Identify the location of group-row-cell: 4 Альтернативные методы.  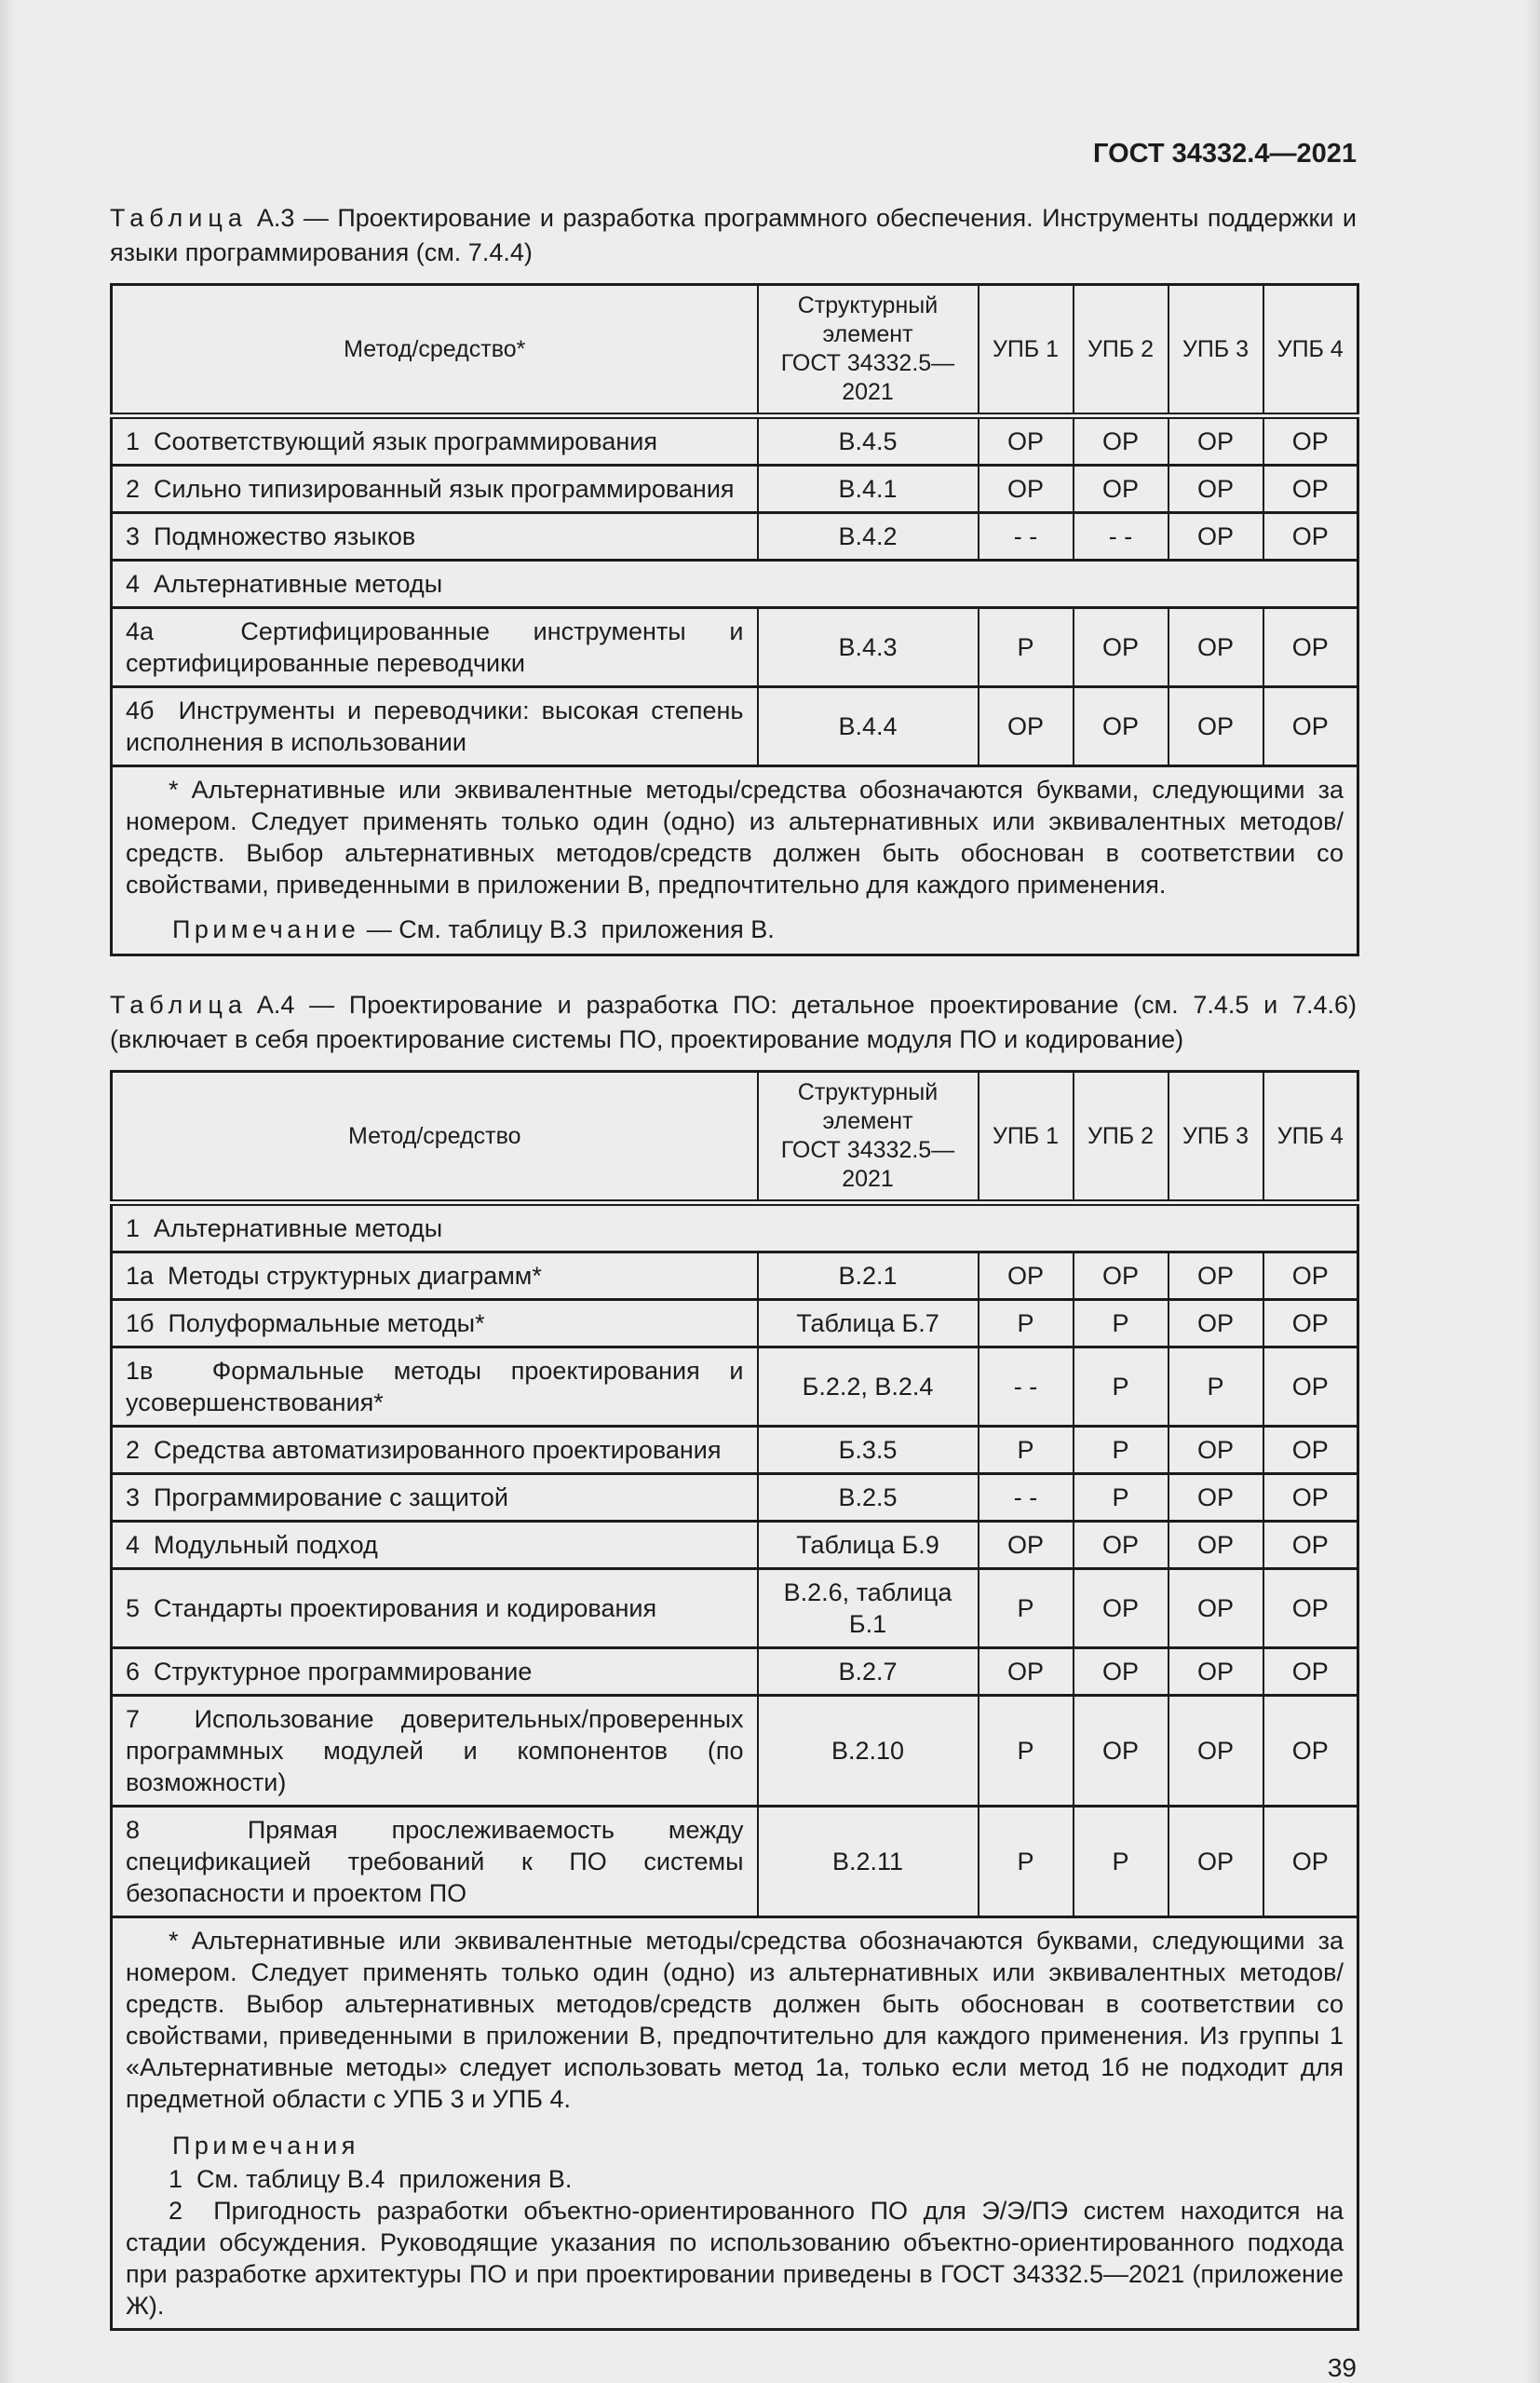
(735, 584).